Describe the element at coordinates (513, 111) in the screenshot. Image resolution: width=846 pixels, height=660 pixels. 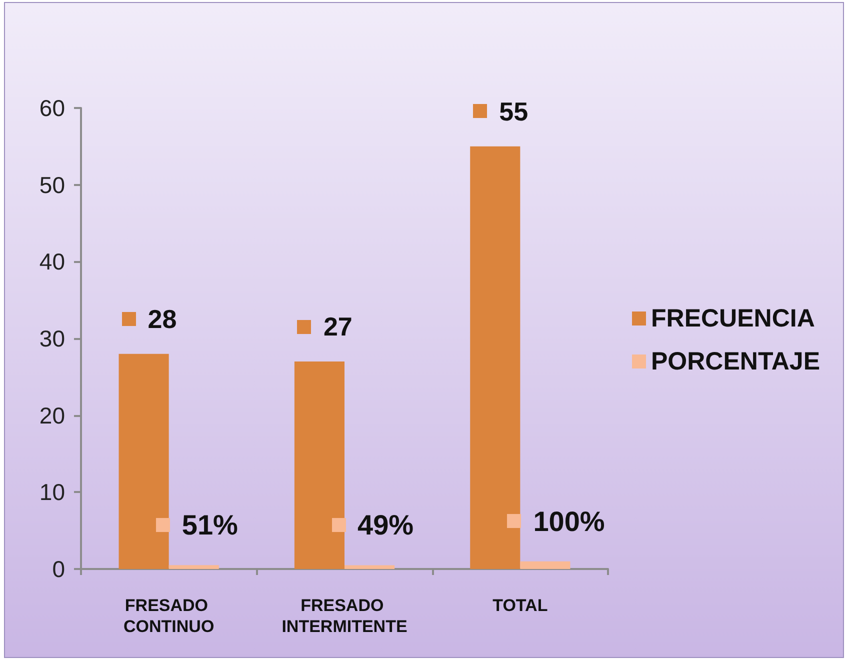
I see `data-label: 55` at that location.